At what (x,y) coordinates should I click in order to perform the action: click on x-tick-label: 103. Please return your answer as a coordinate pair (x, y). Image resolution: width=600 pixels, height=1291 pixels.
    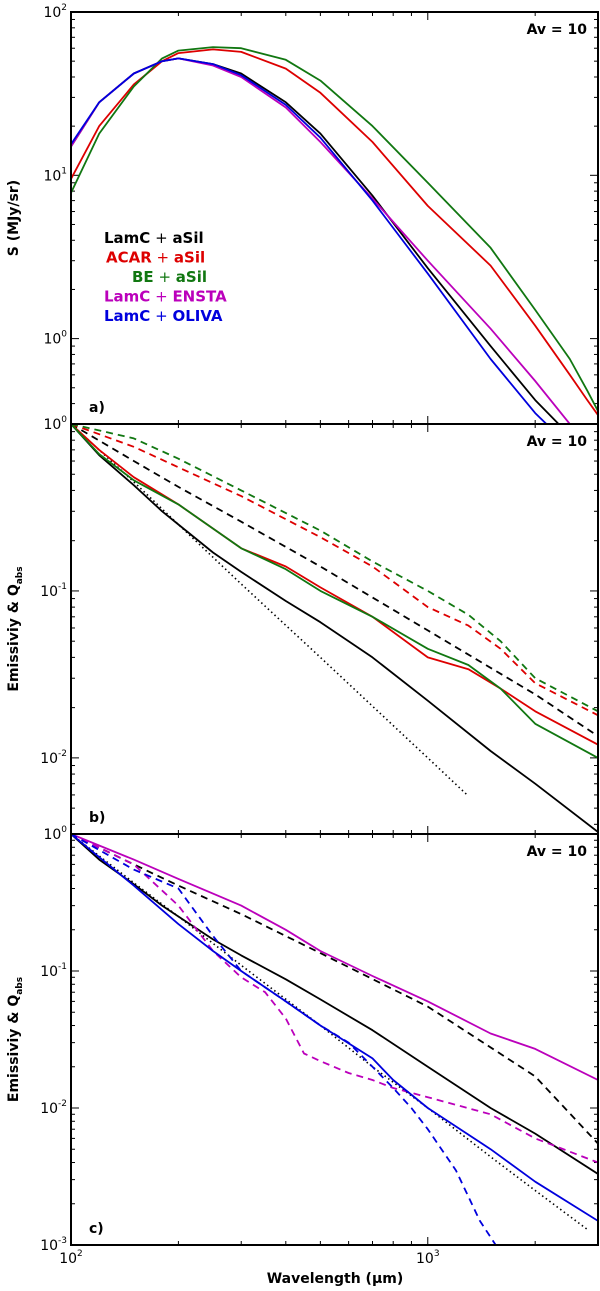
    Looking at the image, I should click on (428, 1258).